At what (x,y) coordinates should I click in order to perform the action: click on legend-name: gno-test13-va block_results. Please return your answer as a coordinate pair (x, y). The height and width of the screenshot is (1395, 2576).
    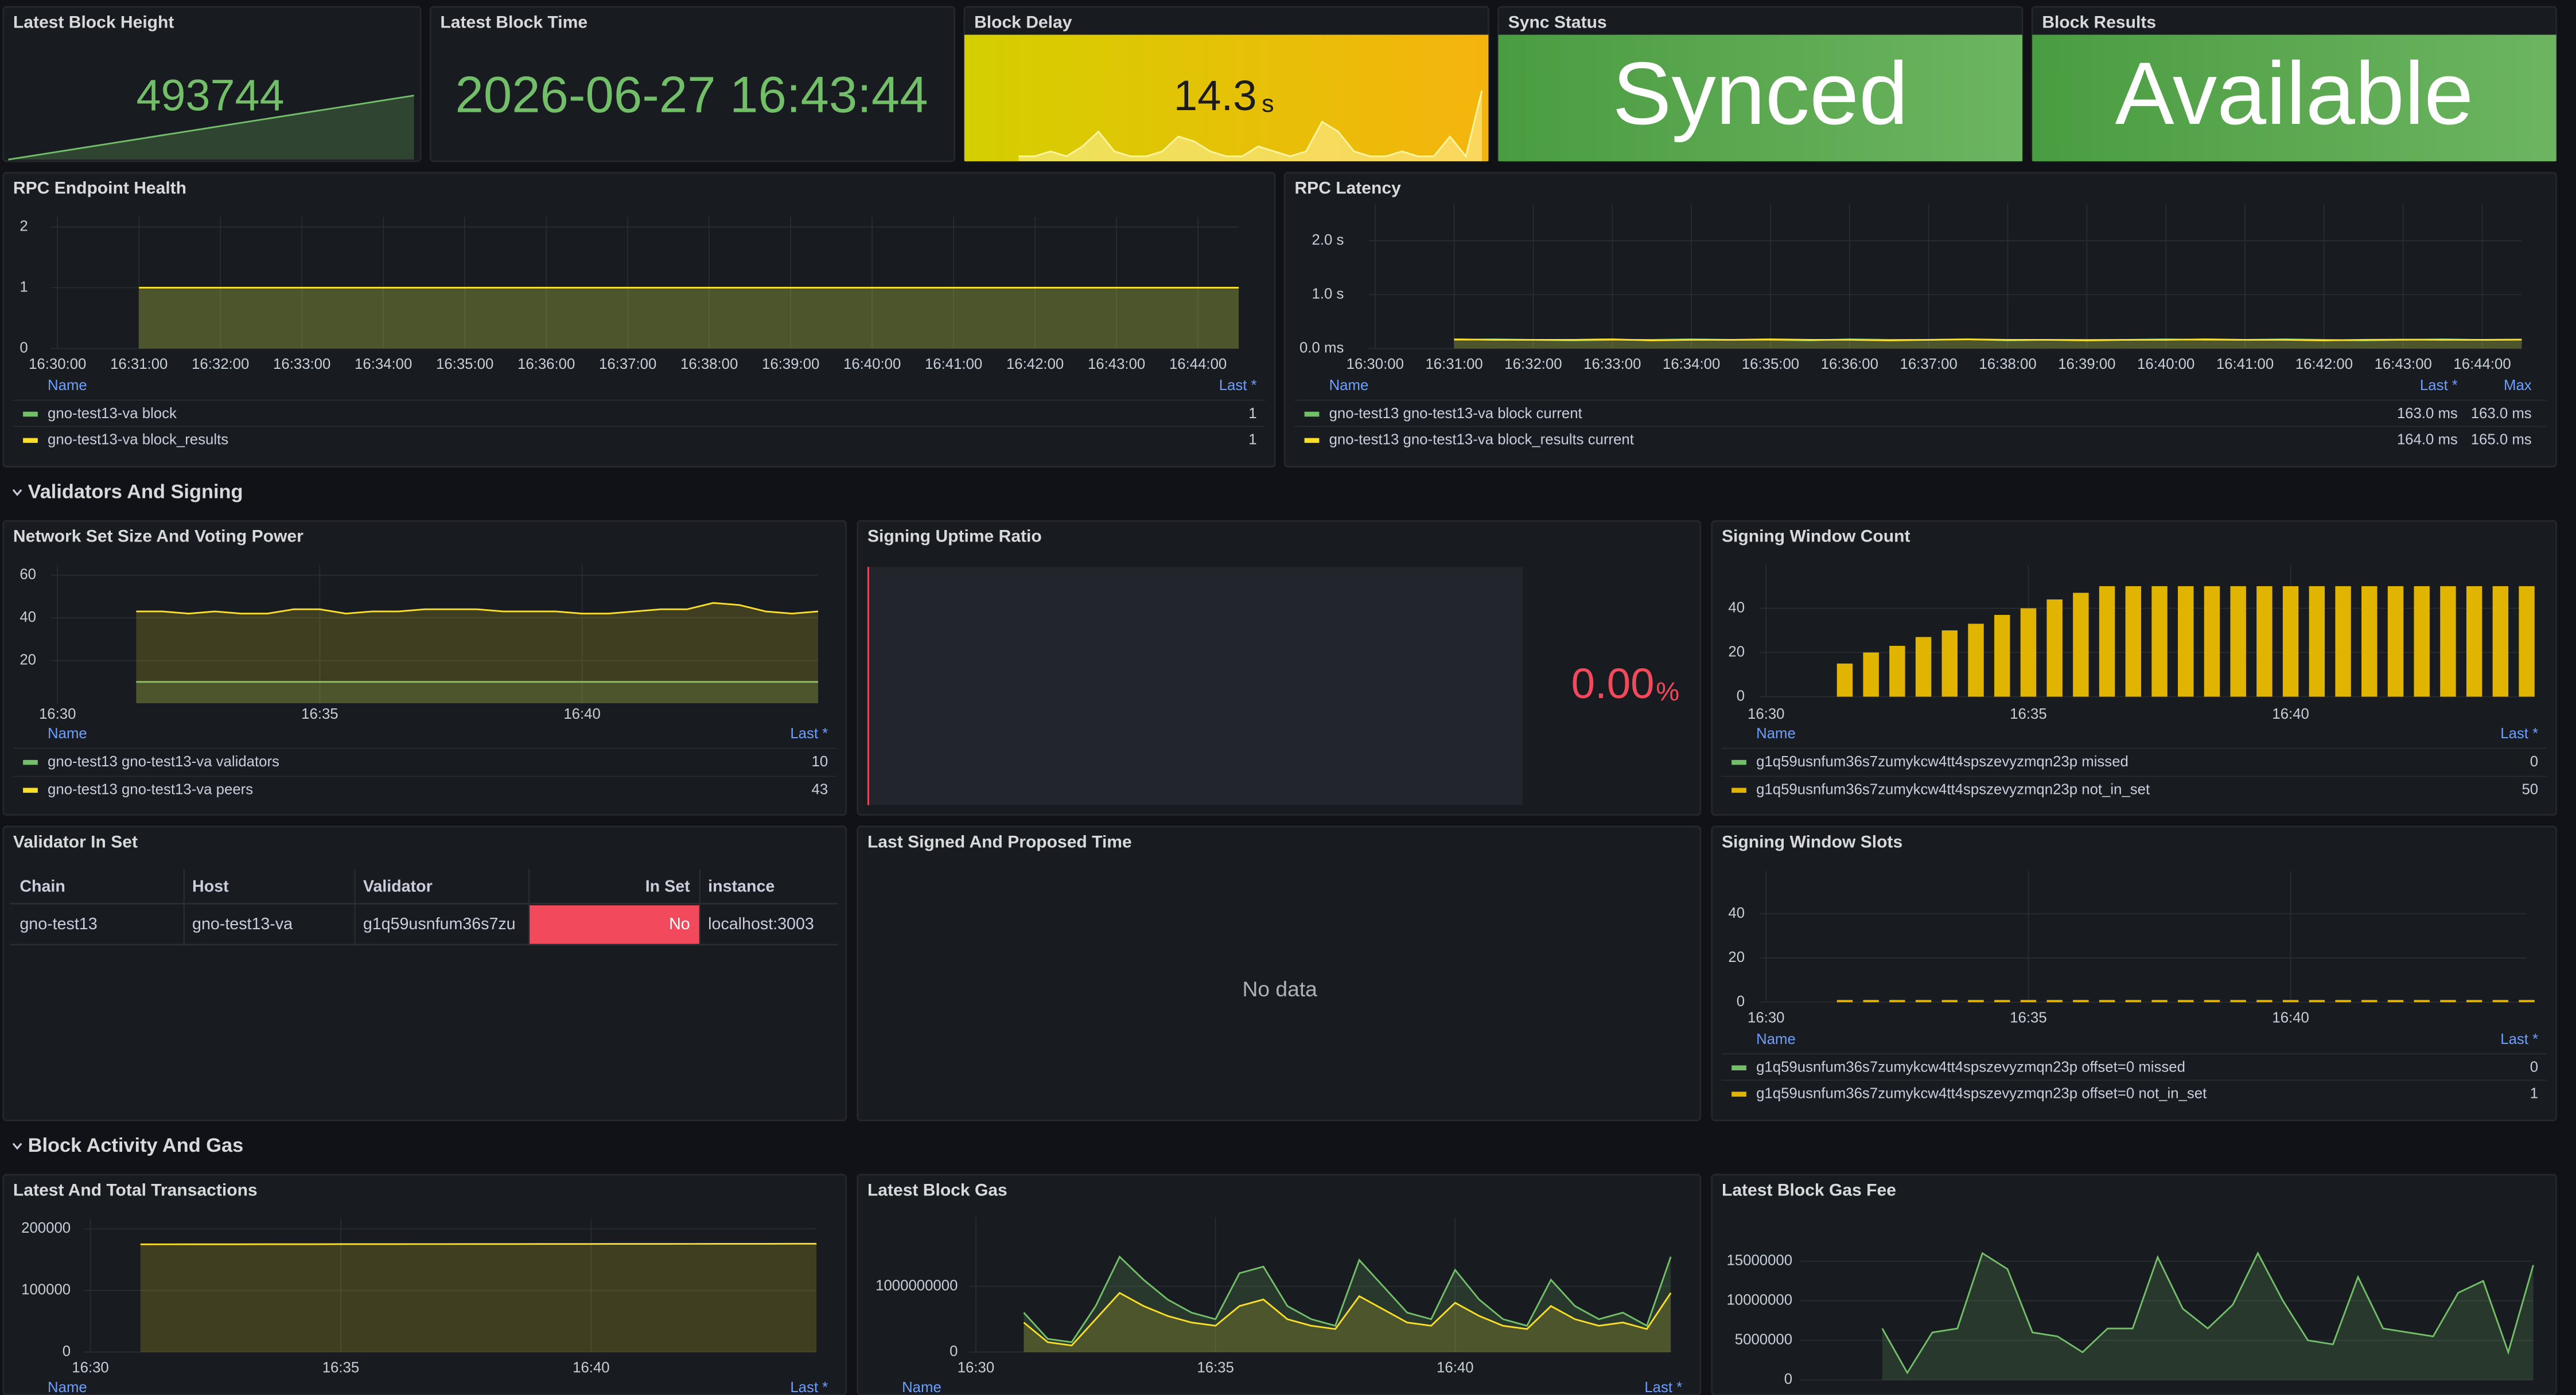
    Looking at the image, I should click on (138, 440).